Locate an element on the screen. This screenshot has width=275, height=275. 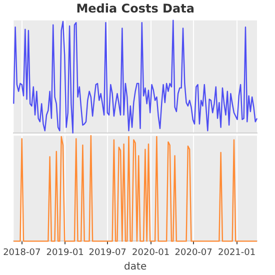
x-tick-label: 2019-01 is located at coordinates (65, 253).